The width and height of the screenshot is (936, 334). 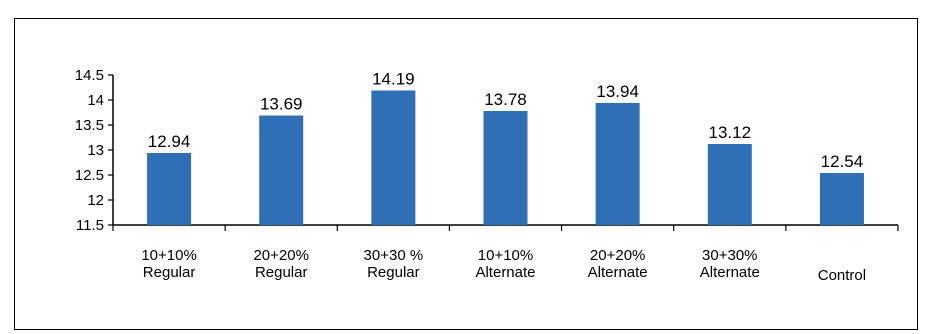 What do you see at coordinates (730, 132) in the screenshot?
I see `data-label: 13.12` at bounding box center [730, 132].